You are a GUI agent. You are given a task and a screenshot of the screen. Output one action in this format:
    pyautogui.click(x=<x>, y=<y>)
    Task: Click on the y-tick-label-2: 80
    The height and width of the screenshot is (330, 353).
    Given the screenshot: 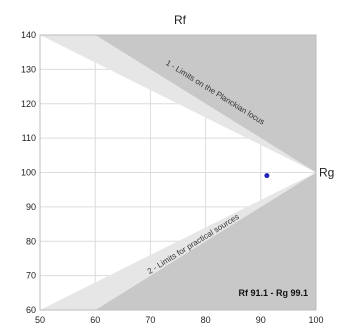 What is the action you would take?
    pyautogui.click(x=31, y=241)
    